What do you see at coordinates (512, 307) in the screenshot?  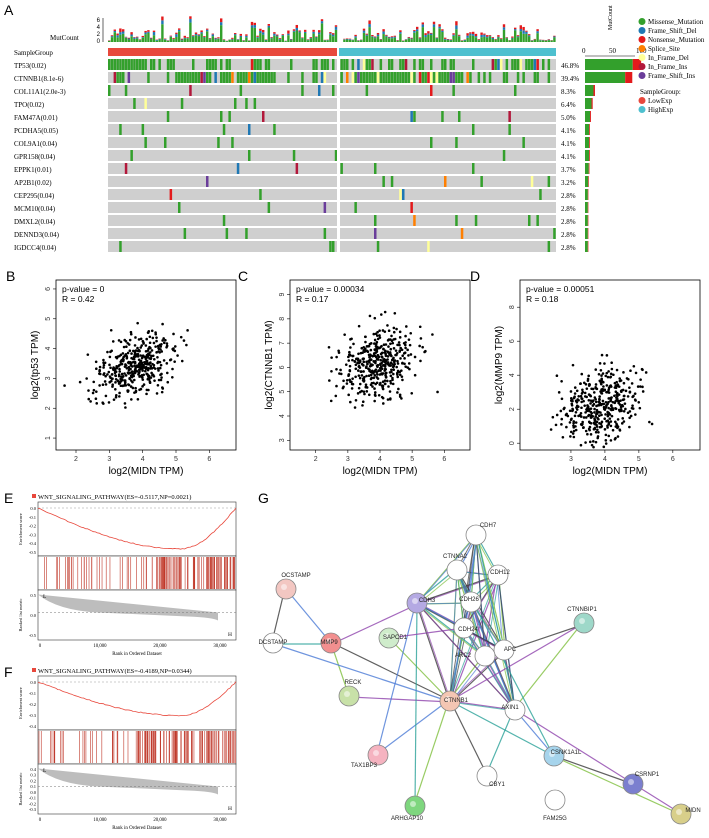 I see `y-tick-label: 8` at bounding box center [512, 307].